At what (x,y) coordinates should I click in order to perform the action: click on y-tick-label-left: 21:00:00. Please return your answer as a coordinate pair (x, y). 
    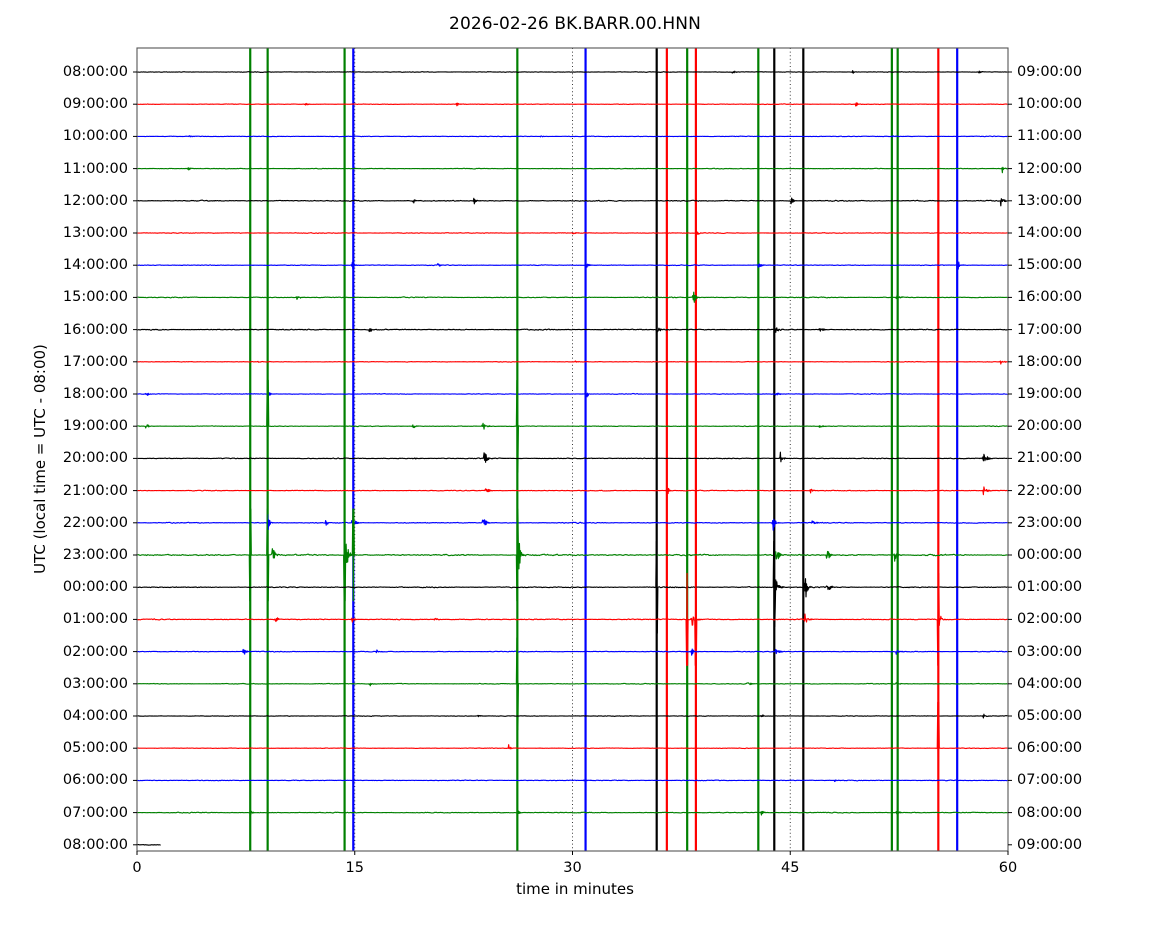
    Looking at the image, I should click on (95, 490).